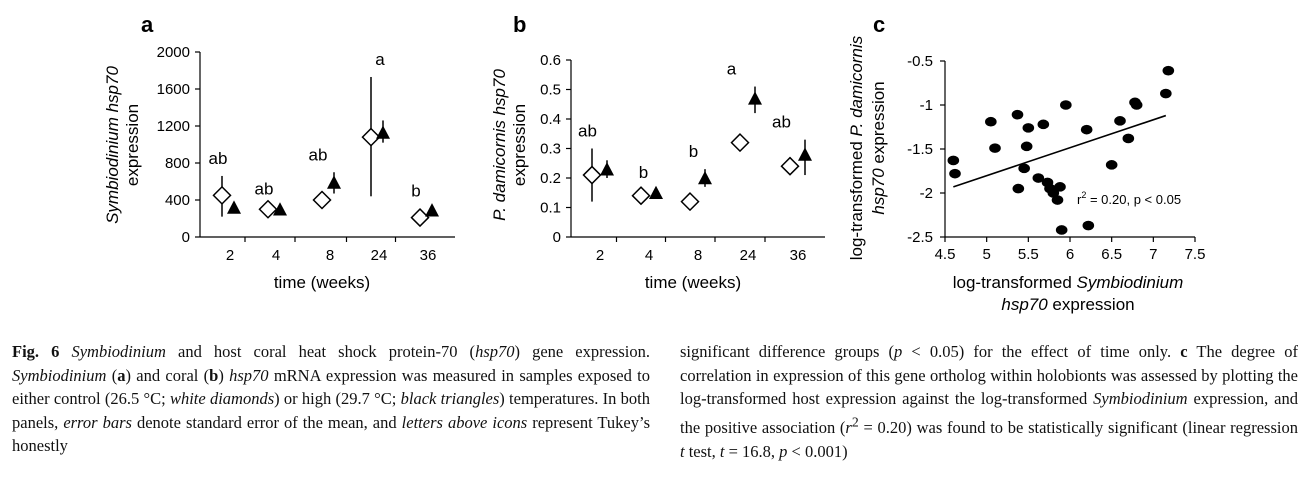  What do you see at coordinates (320, 351) in the screenshot?
I see `caption-run: and host coral heat shock protein-70 (` at bounding box center [320, 351].